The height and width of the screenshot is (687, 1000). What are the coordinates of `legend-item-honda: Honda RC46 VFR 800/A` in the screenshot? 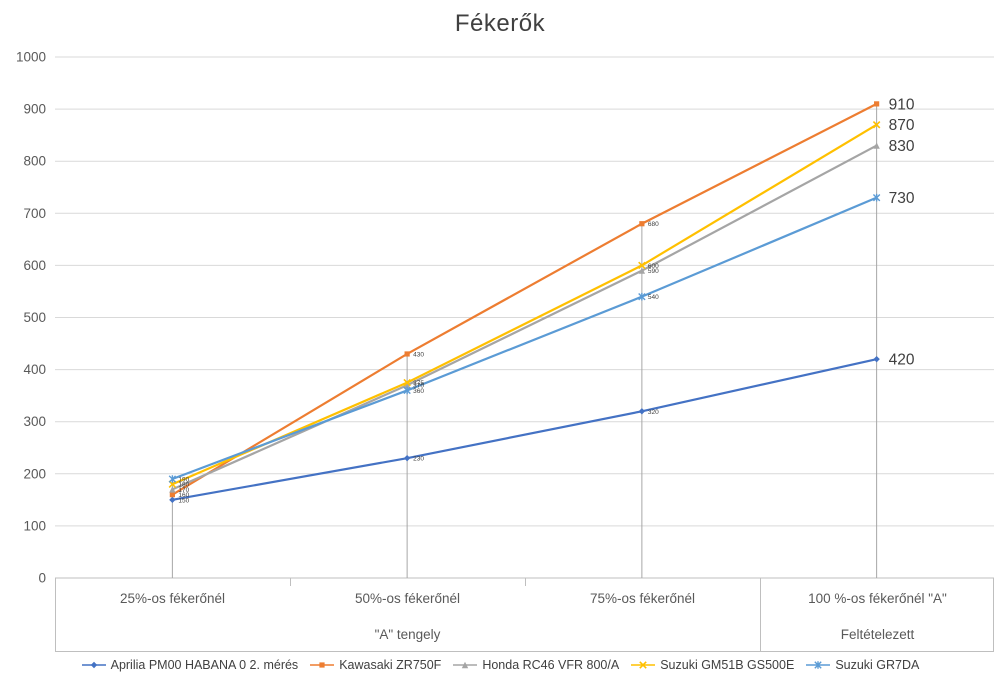 It's located at (535, 665).